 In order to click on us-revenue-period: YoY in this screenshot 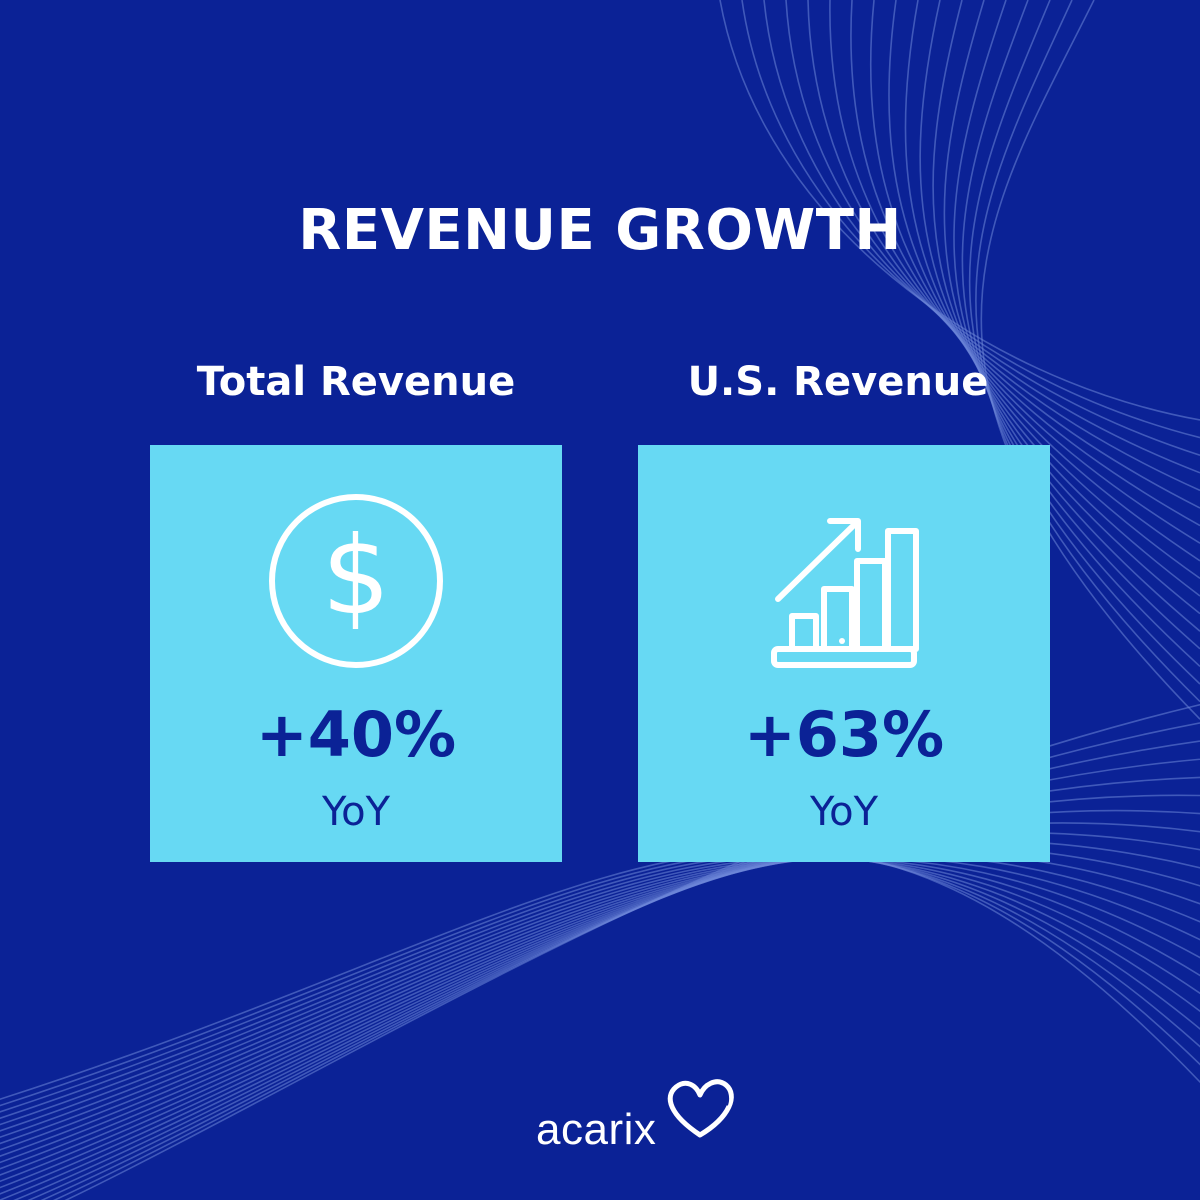, I will do `click(844, 812)`.